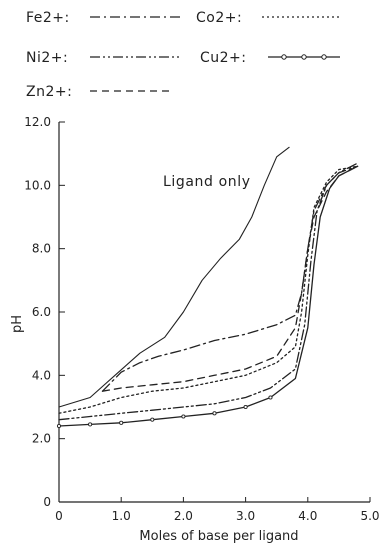 Image resolution: width=379 pixels, height=545 pixels. Describe the element at coordinates (121, 516) in the screenshot. I see `x-tick-label: 1.0` at that location.